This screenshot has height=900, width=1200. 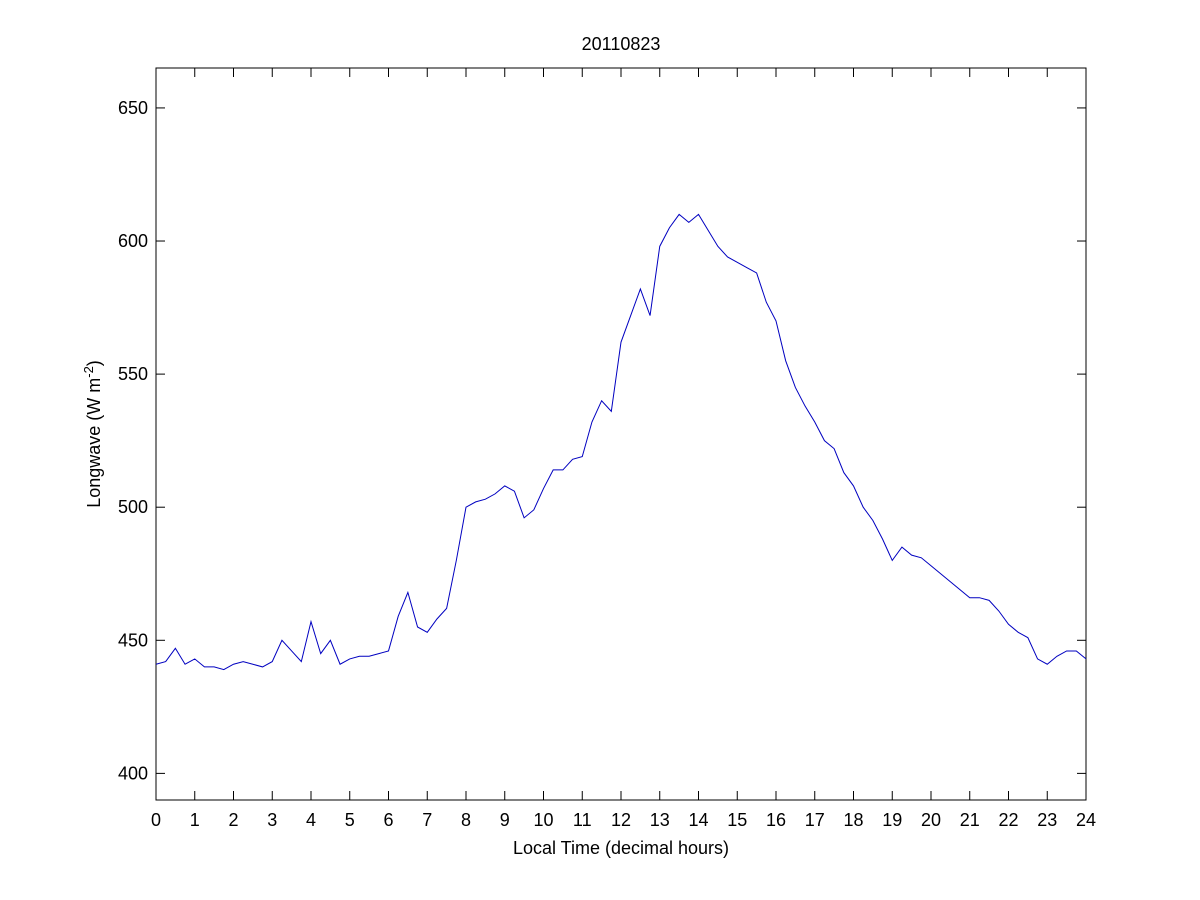 What do you see at coordinates (931, 820) in the screenshot?
I see `x-tick-label: 20` at bounding box center [931, 820].